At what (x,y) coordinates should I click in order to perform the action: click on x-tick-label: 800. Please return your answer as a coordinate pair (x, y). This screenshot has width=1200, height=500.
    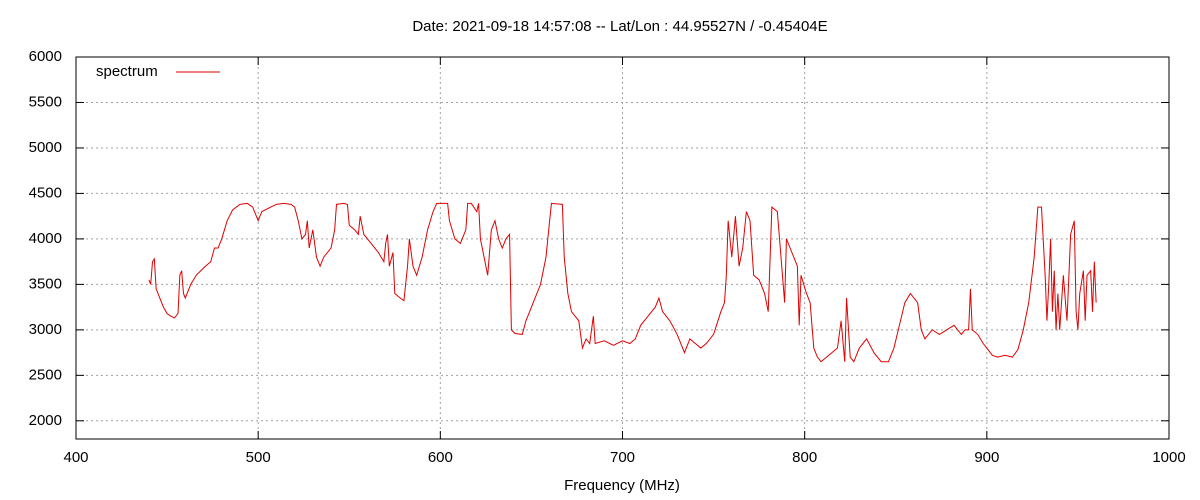
    Looking at the image, I should click on (804, 457).